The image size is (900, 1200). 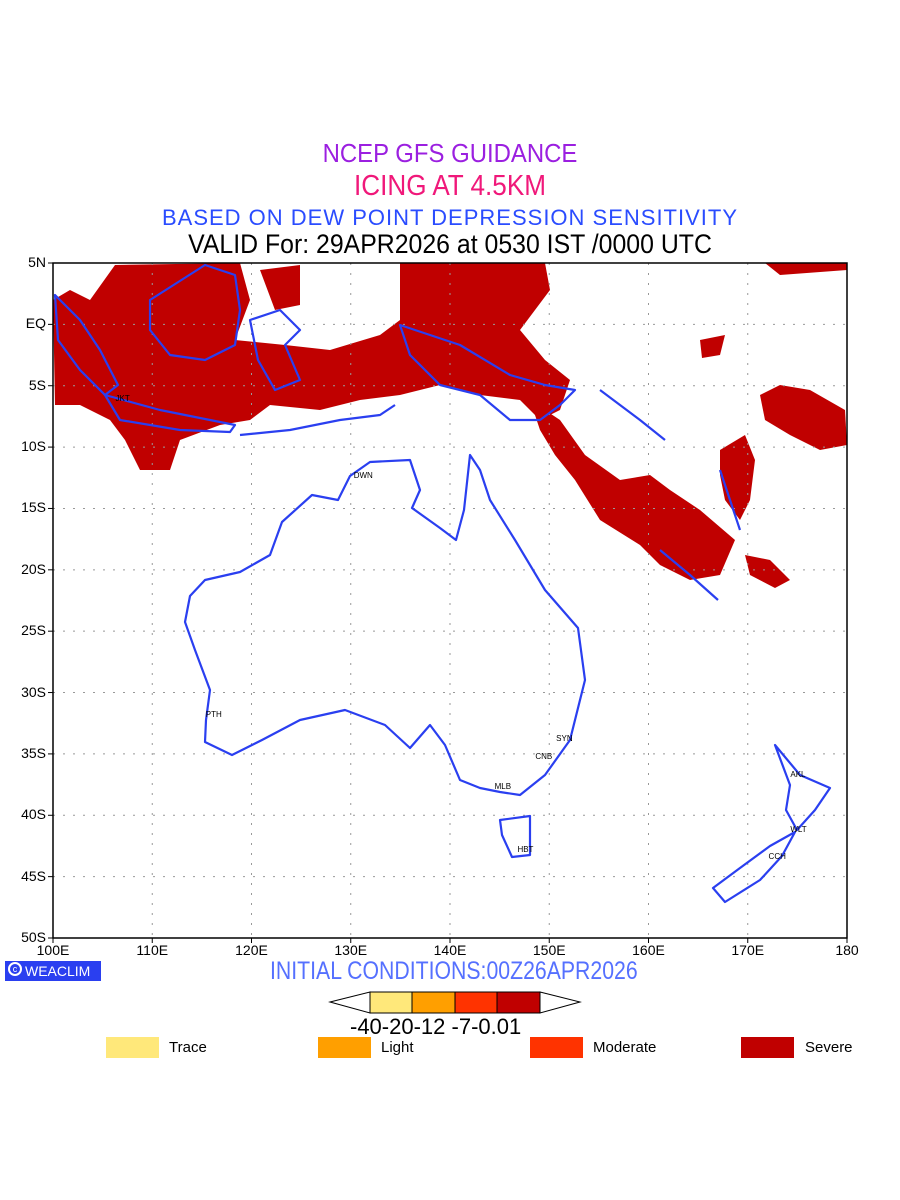 I want to click on coast-nz-north, so click(x=802, y=787).